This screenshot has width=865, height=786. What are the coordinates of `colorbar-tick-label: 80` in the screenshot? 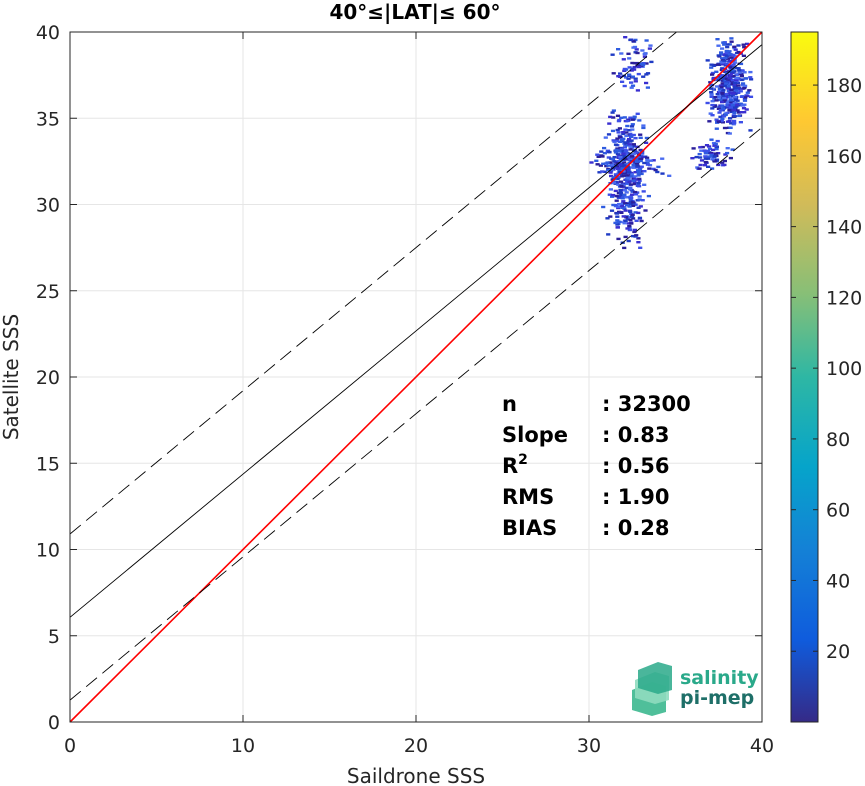 It's located at (838, 440).